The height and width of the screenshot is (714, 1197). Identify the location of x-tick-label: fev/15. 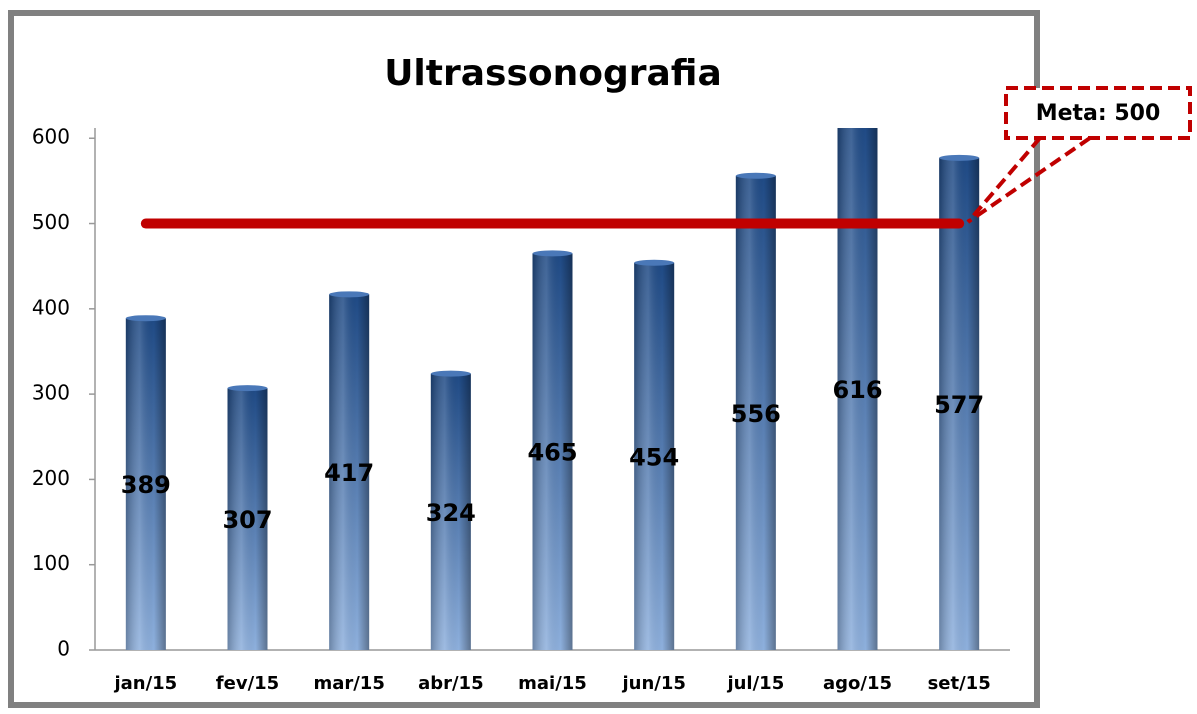
(247, 683).